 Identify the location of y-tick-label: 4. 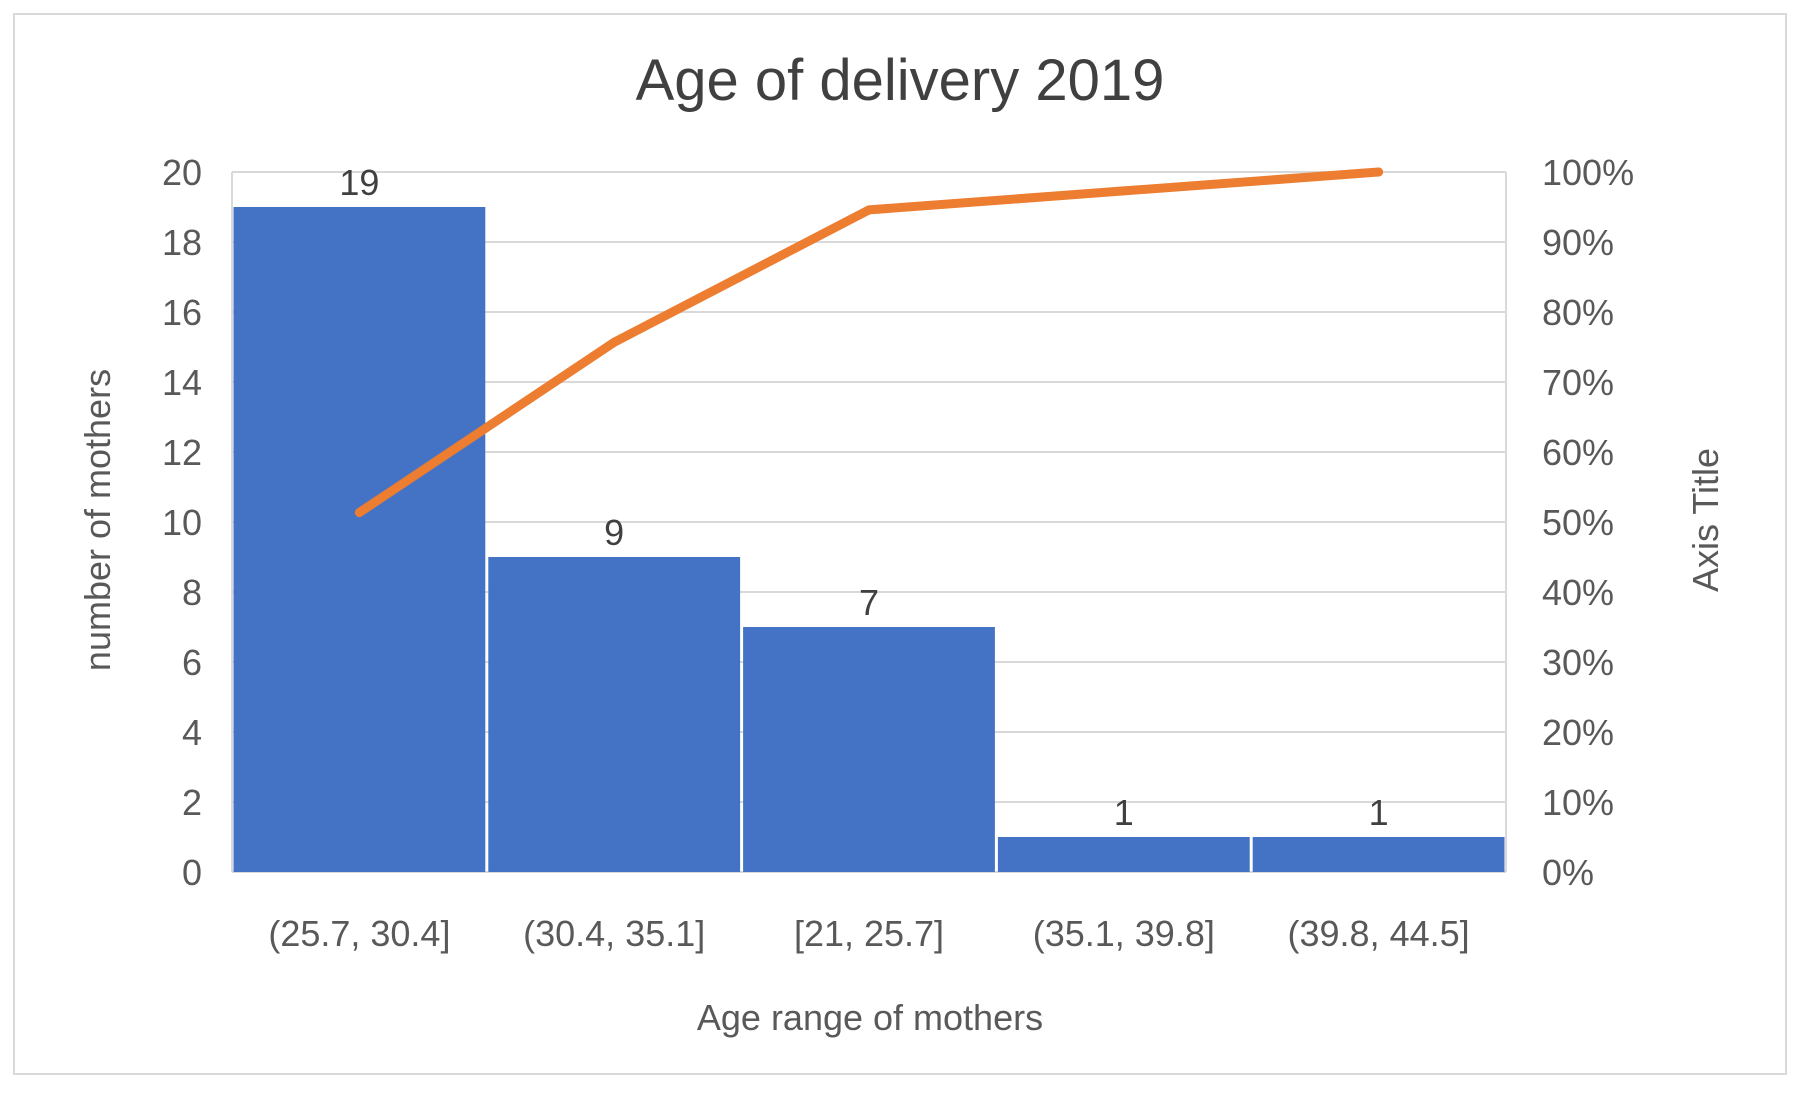
(192, 732).